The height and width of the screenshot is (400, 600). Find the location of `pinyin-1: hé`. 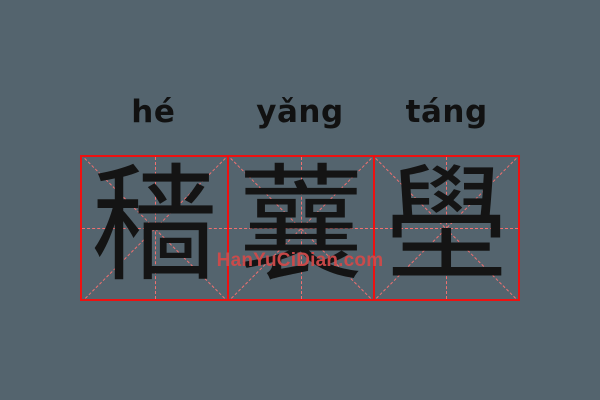

pinyin-1: hé is located at coordinates (153, 112).